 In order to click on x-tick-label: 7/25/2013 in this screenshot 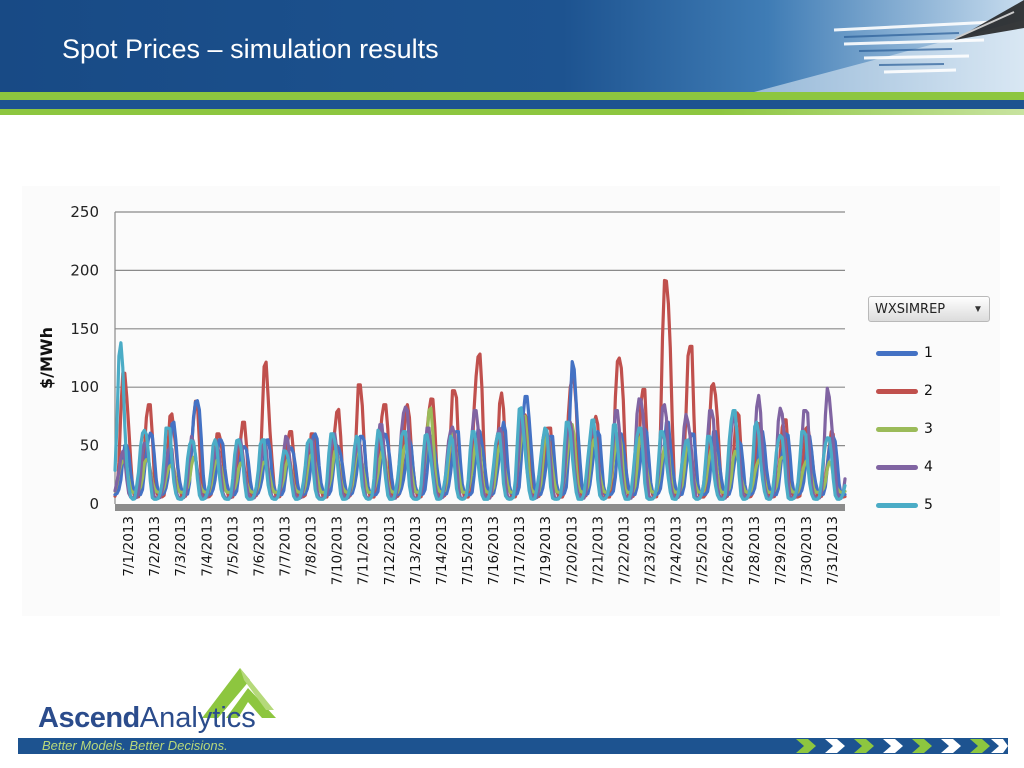, I will do `click(703, 550)`.